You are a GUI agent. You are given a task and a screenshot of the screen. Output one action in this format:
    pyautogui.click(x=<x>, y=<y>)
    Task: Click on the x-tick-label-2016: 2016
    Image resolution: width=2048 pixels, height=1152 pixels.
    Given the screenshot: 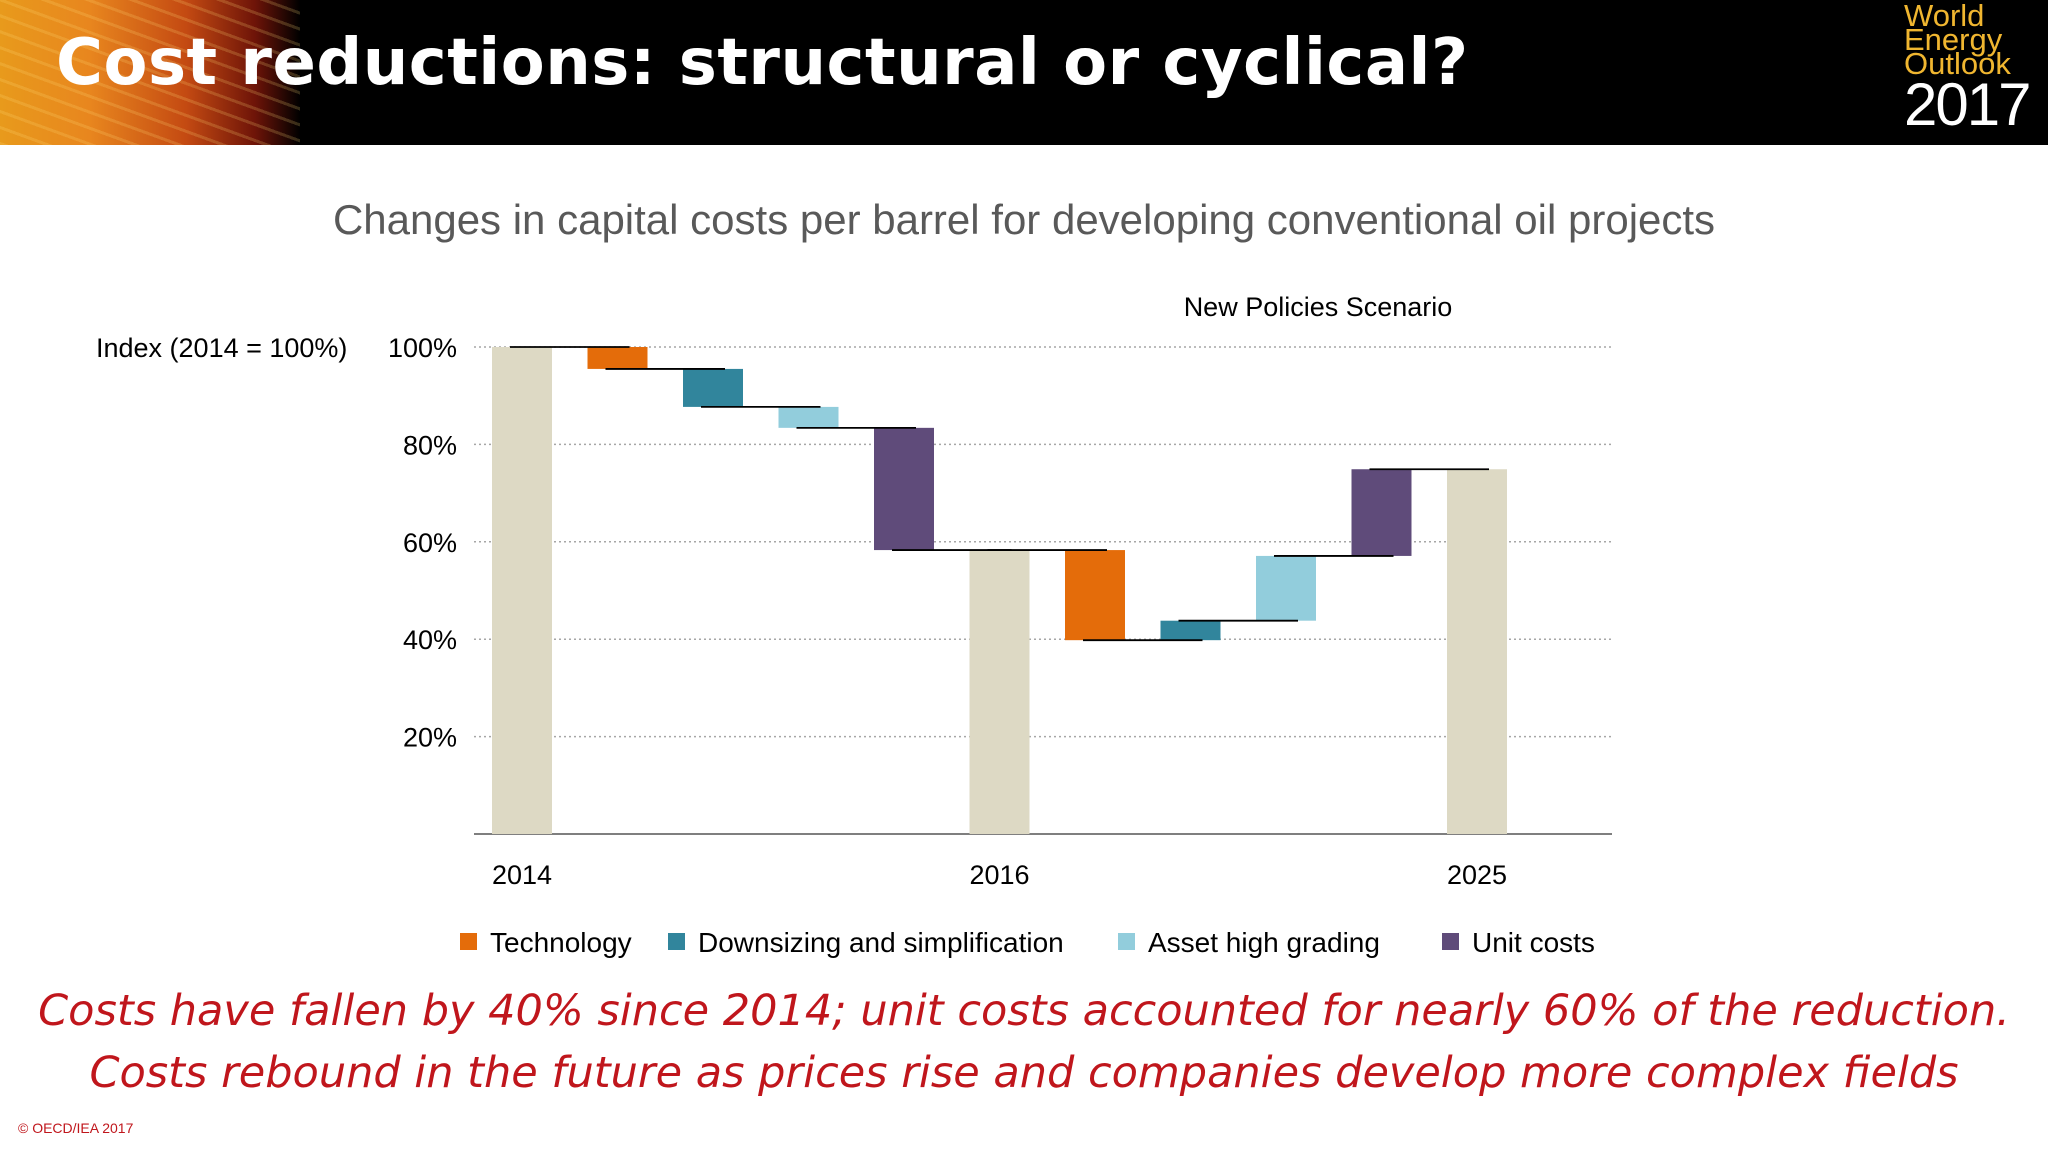 What is the action you would take?
    pyautogui.click(x=999, y=875)
    